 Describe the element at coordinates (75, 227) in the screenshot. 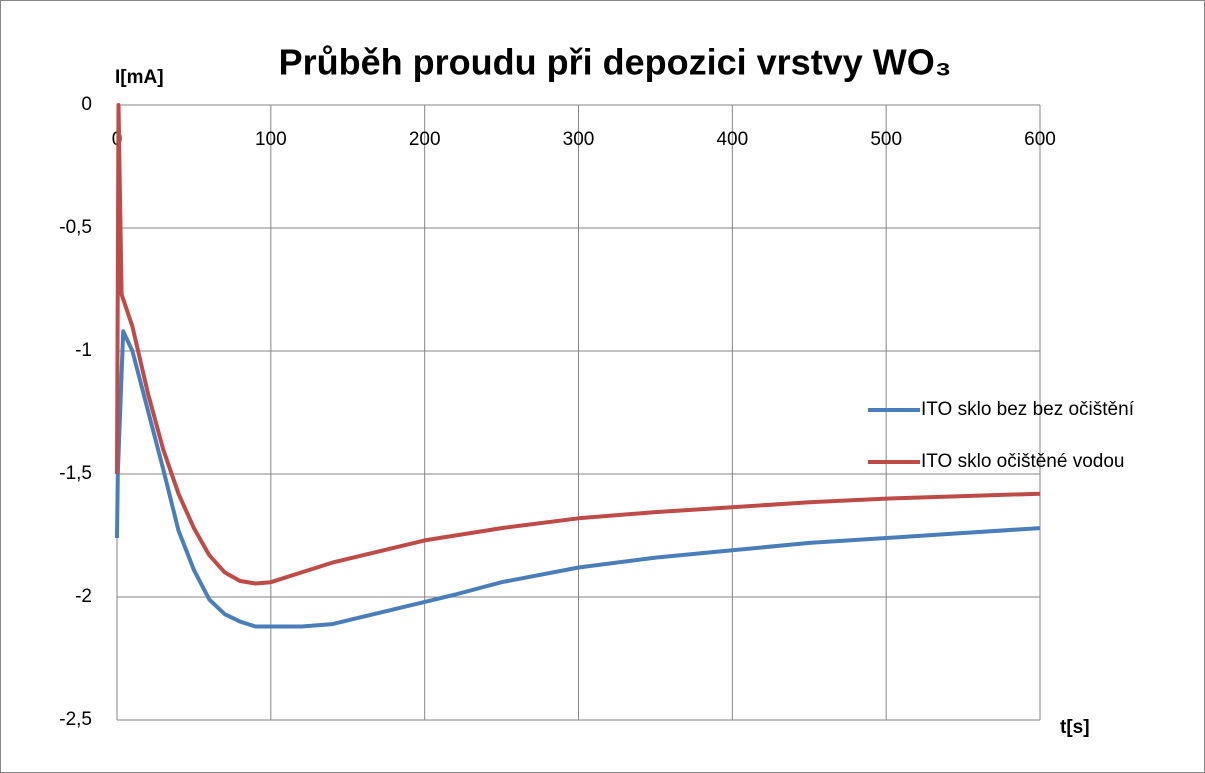

I see `y-tick-label: -0,5` at that location.